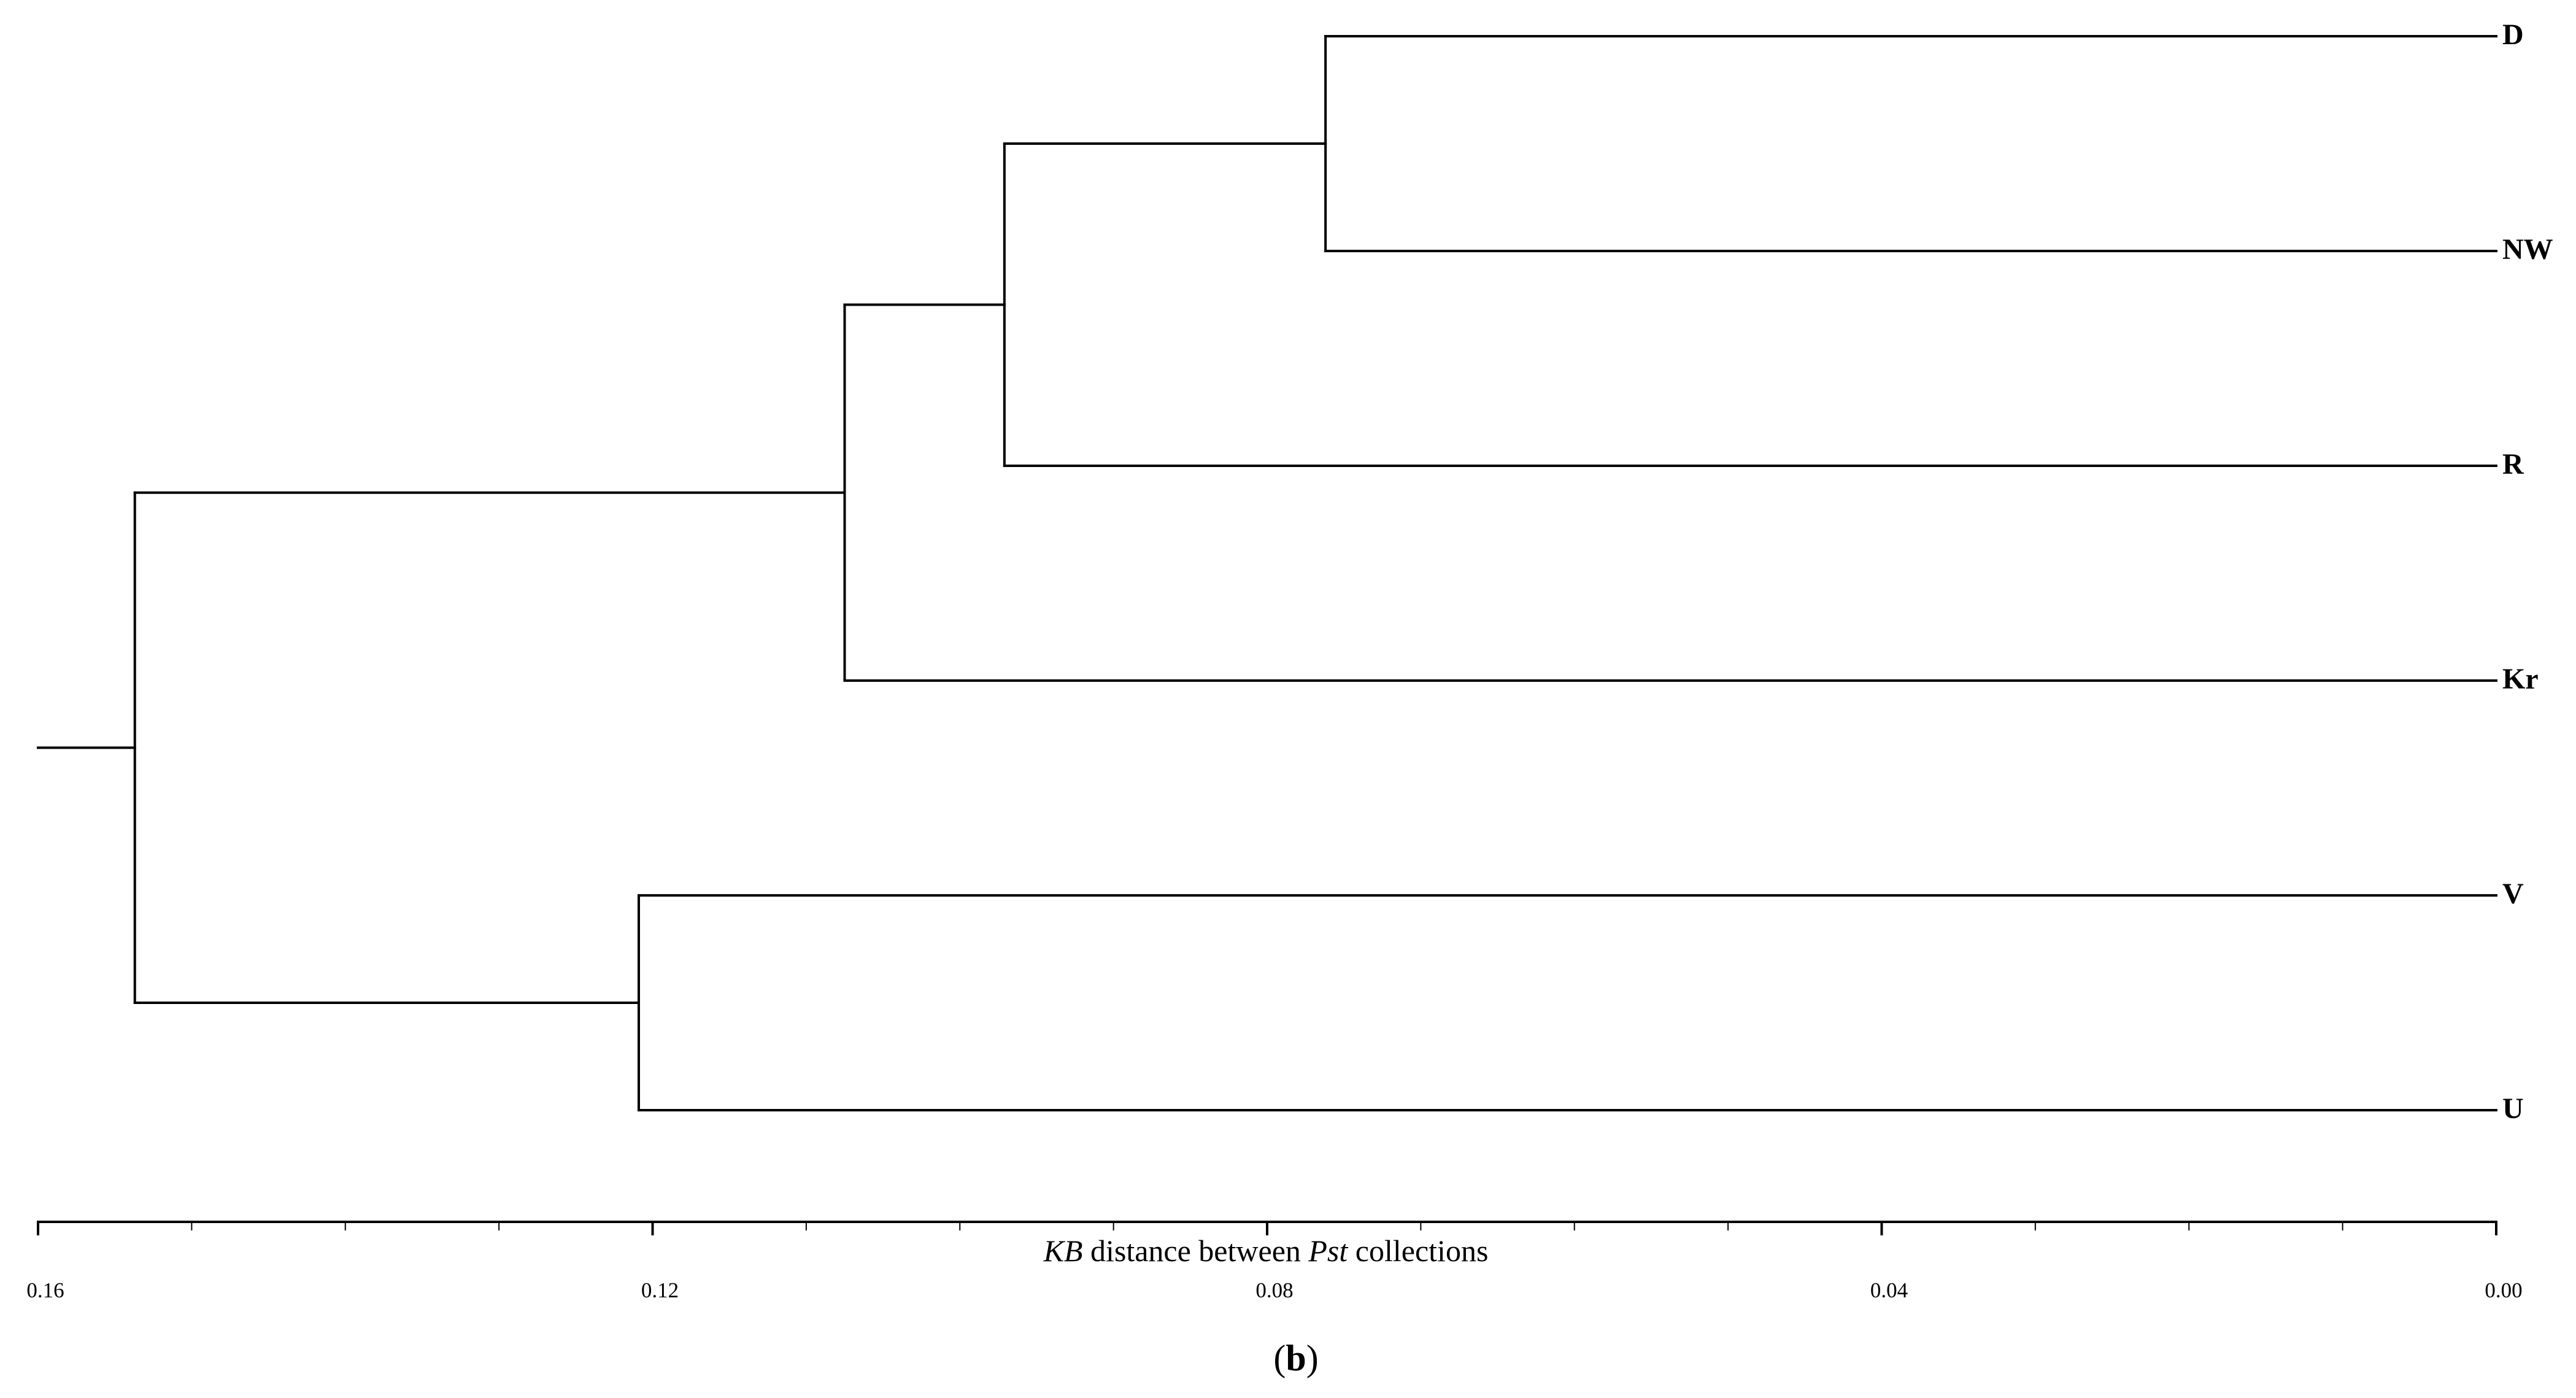 The image size is (2576, 1398). I want to click on leaf-label: NW, so click(2527, 249).